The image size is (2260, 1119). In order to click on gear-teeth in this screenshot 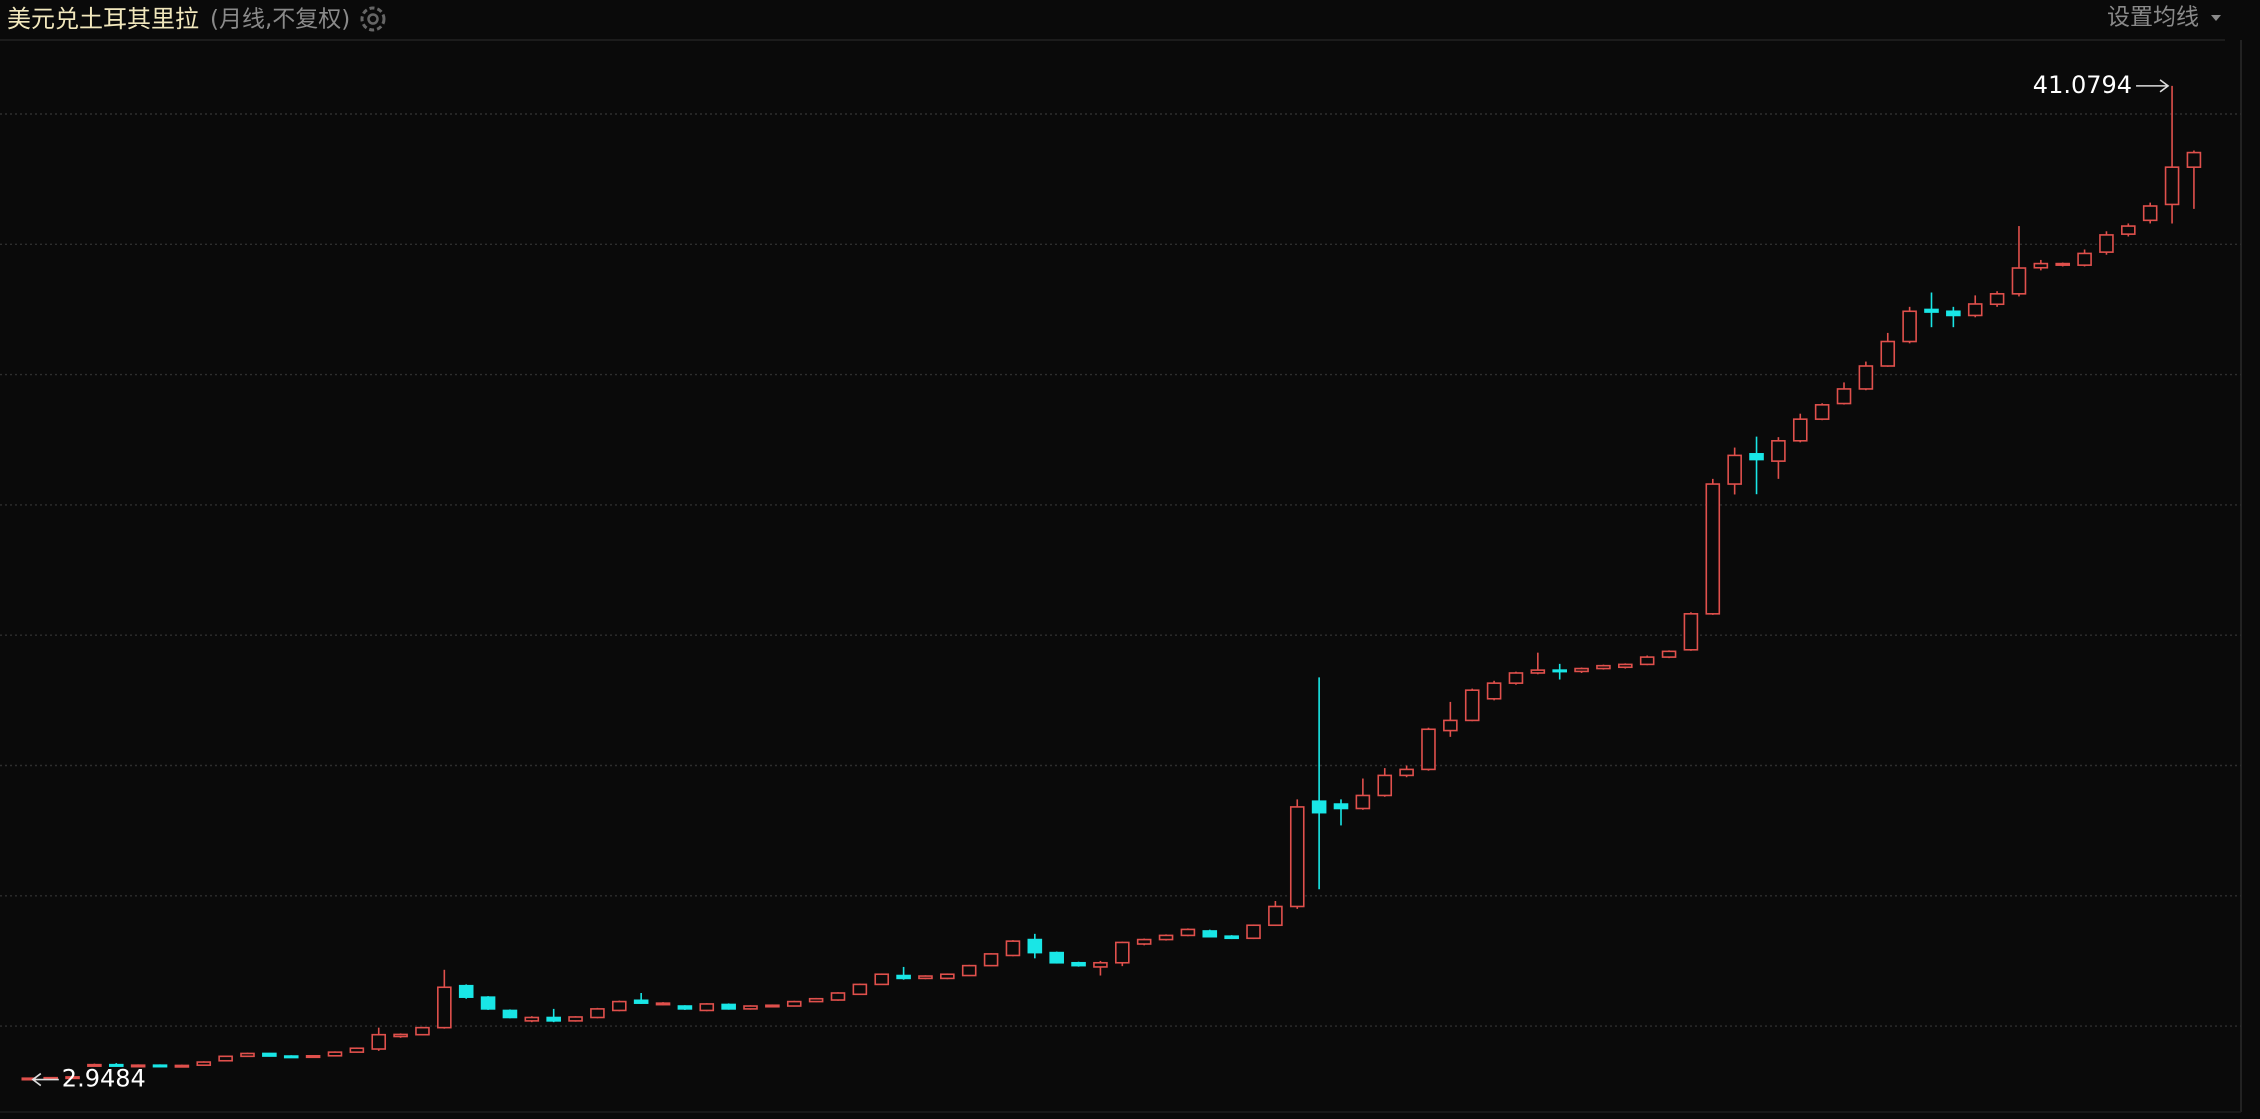, I will do `click(373, 19)`.